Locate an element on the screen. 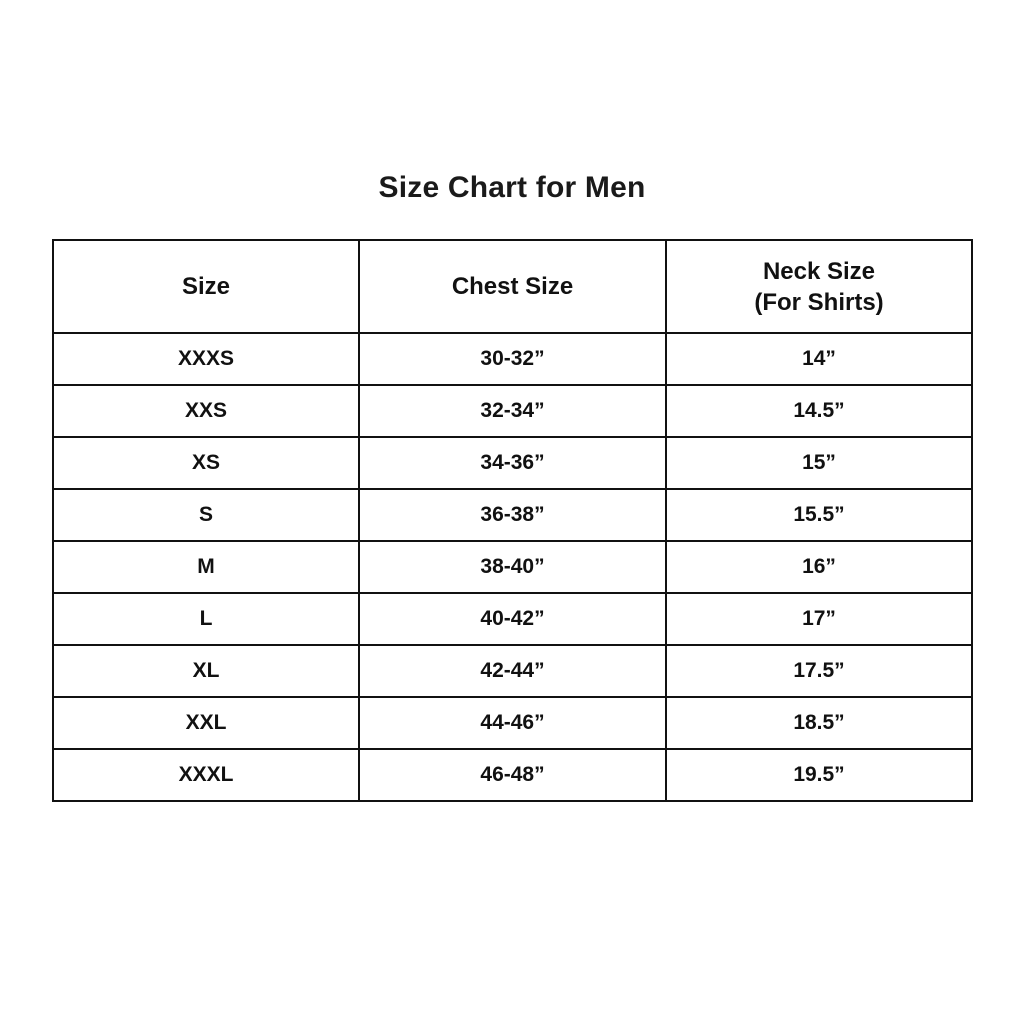  cell-chest: 38-40” is located at coordinates (512, 567).